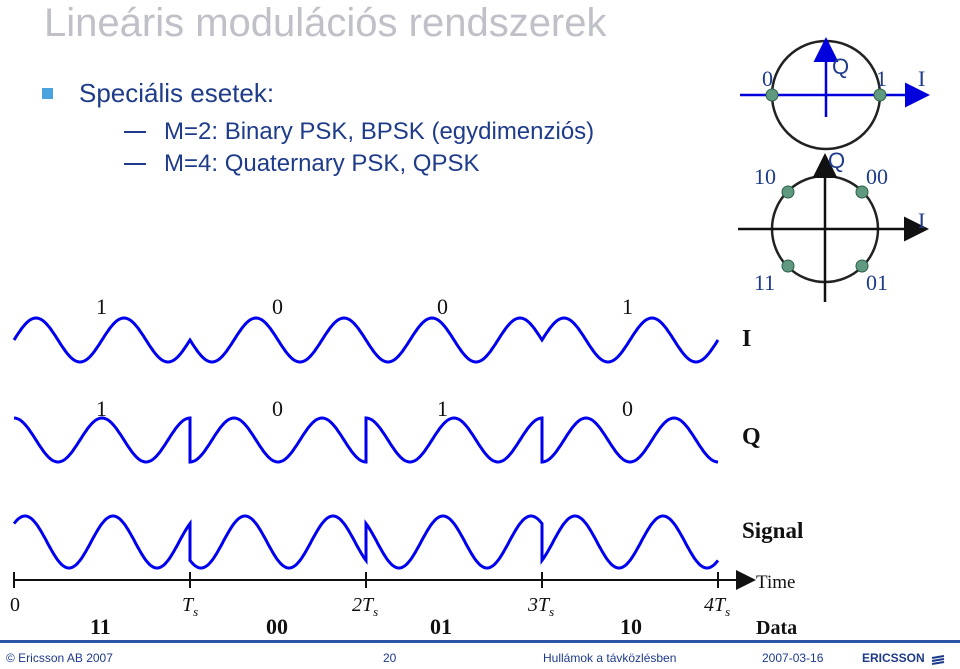 The image size is (960, 669). Describe the element at coordinates (325, 23) in the screenshot. I see `slide-title: Lineáris modulációs rendszerek` at that location.